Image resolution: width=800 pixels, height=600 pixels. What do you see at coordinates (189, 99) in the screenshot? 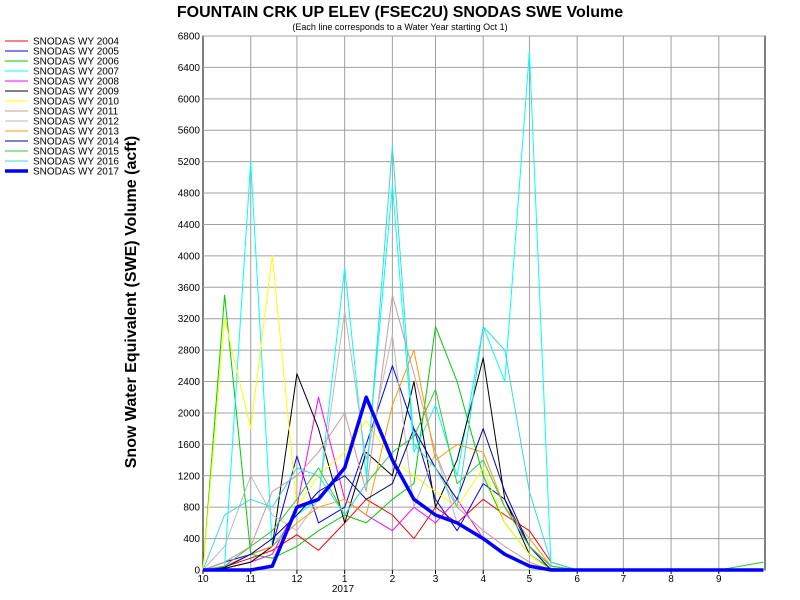
I see `y-tick-label: 6000` at bounding box center [189, 99].